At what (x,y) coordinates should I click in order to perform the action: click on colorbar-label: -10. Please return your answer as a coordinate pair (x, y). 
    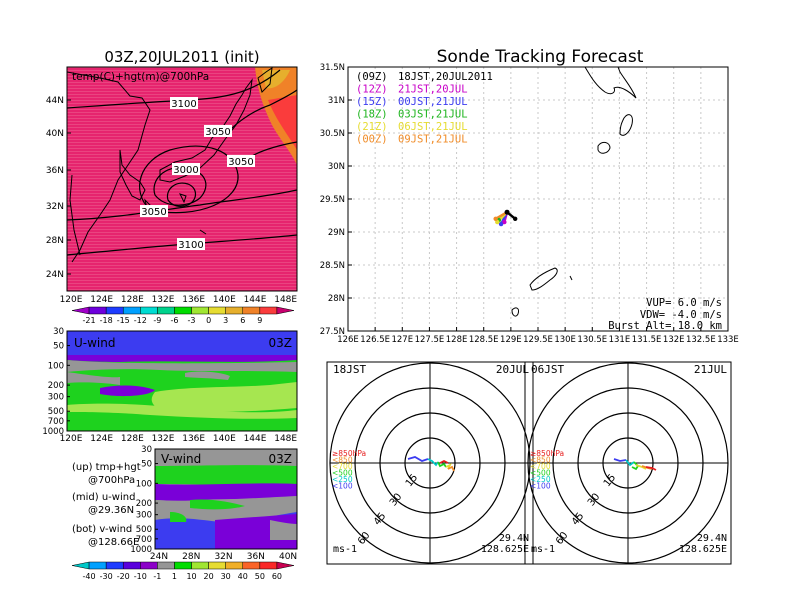
    Looking at the image, I should click on (140, 576).